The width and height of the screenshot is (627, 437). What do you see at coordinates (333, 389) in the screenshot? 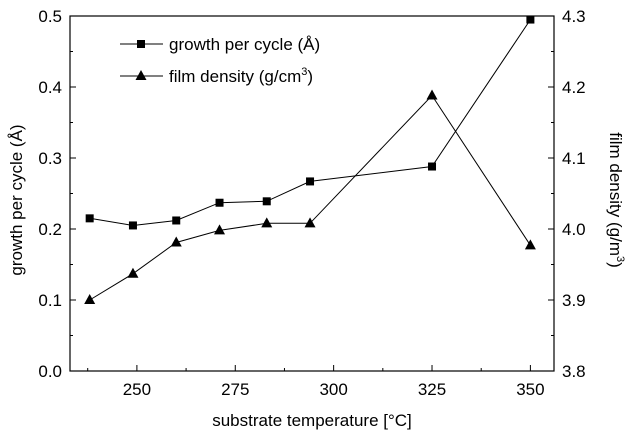
I see `x-tick-label: 300` at bounding box center [333, 389].